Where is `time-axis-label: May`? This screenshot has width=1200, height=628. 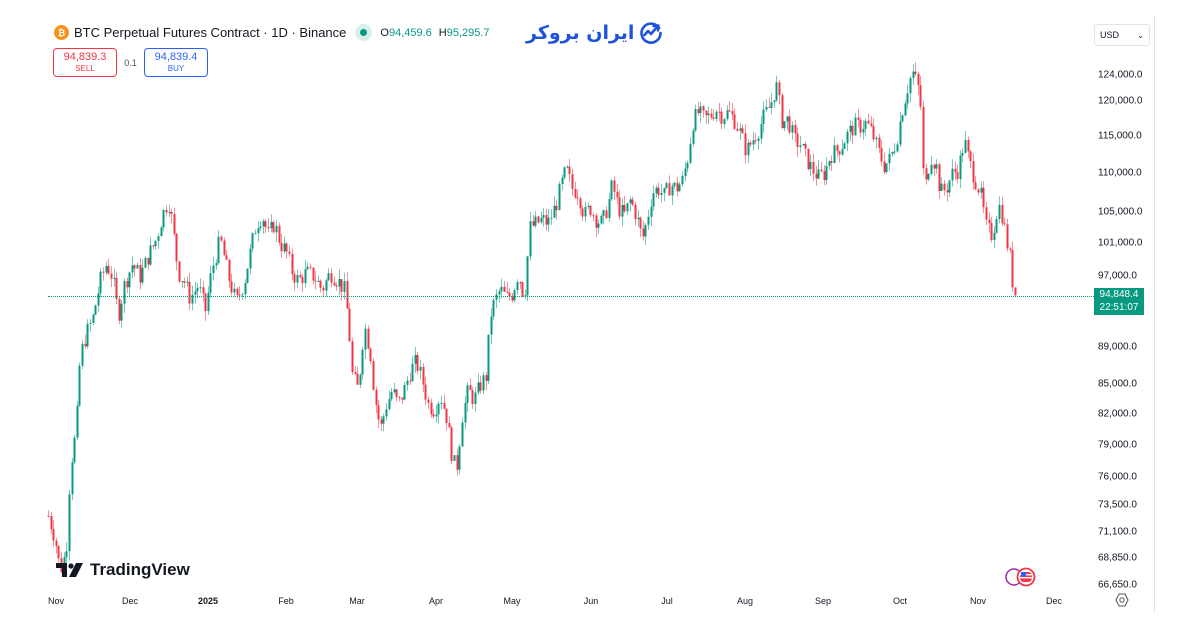 time-axis-label: May is located at coordinates (512, 601).